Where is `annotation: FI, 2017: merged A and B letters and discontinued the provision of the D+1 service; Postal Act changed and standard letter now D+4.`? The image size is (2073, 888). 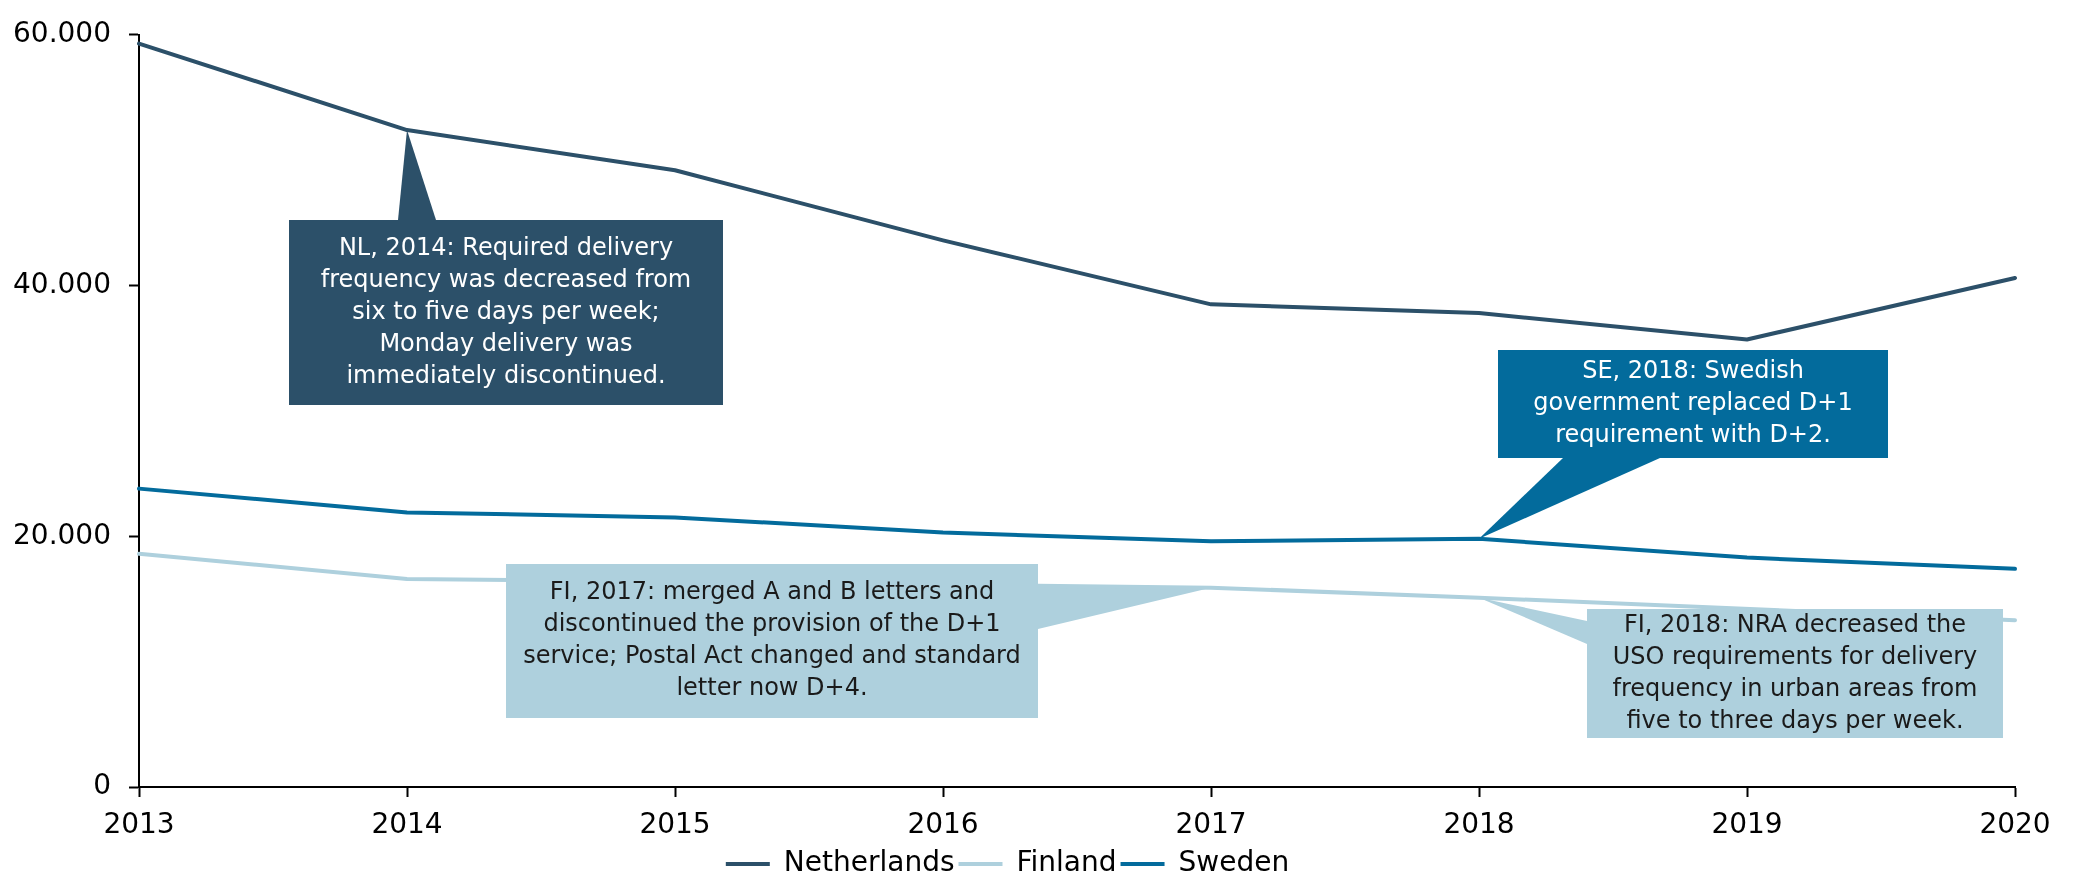
annotation: FI, 2017: merged A and B letters and discontinued the provision of the D+1 service; Postal Act changed and standard letter now D+4. is located at coordinates (772, 639).